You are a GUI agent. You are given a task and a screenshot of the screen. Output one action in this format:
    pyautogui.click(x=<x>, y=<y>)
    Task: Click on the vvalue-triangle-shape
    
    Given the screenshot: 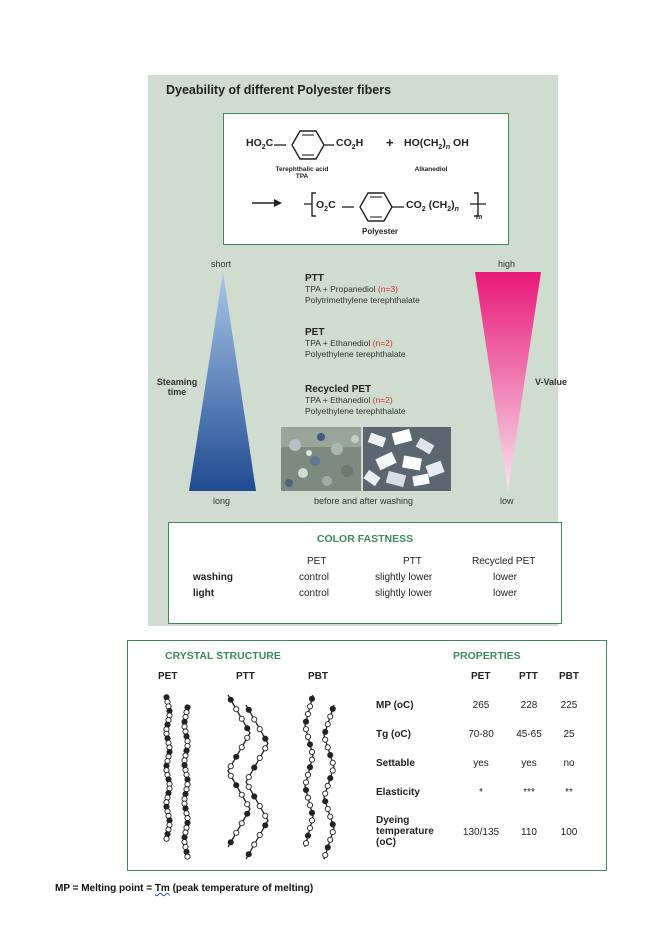 What is the action you would take?
    pyautogui.click(x=508, y=381)
    